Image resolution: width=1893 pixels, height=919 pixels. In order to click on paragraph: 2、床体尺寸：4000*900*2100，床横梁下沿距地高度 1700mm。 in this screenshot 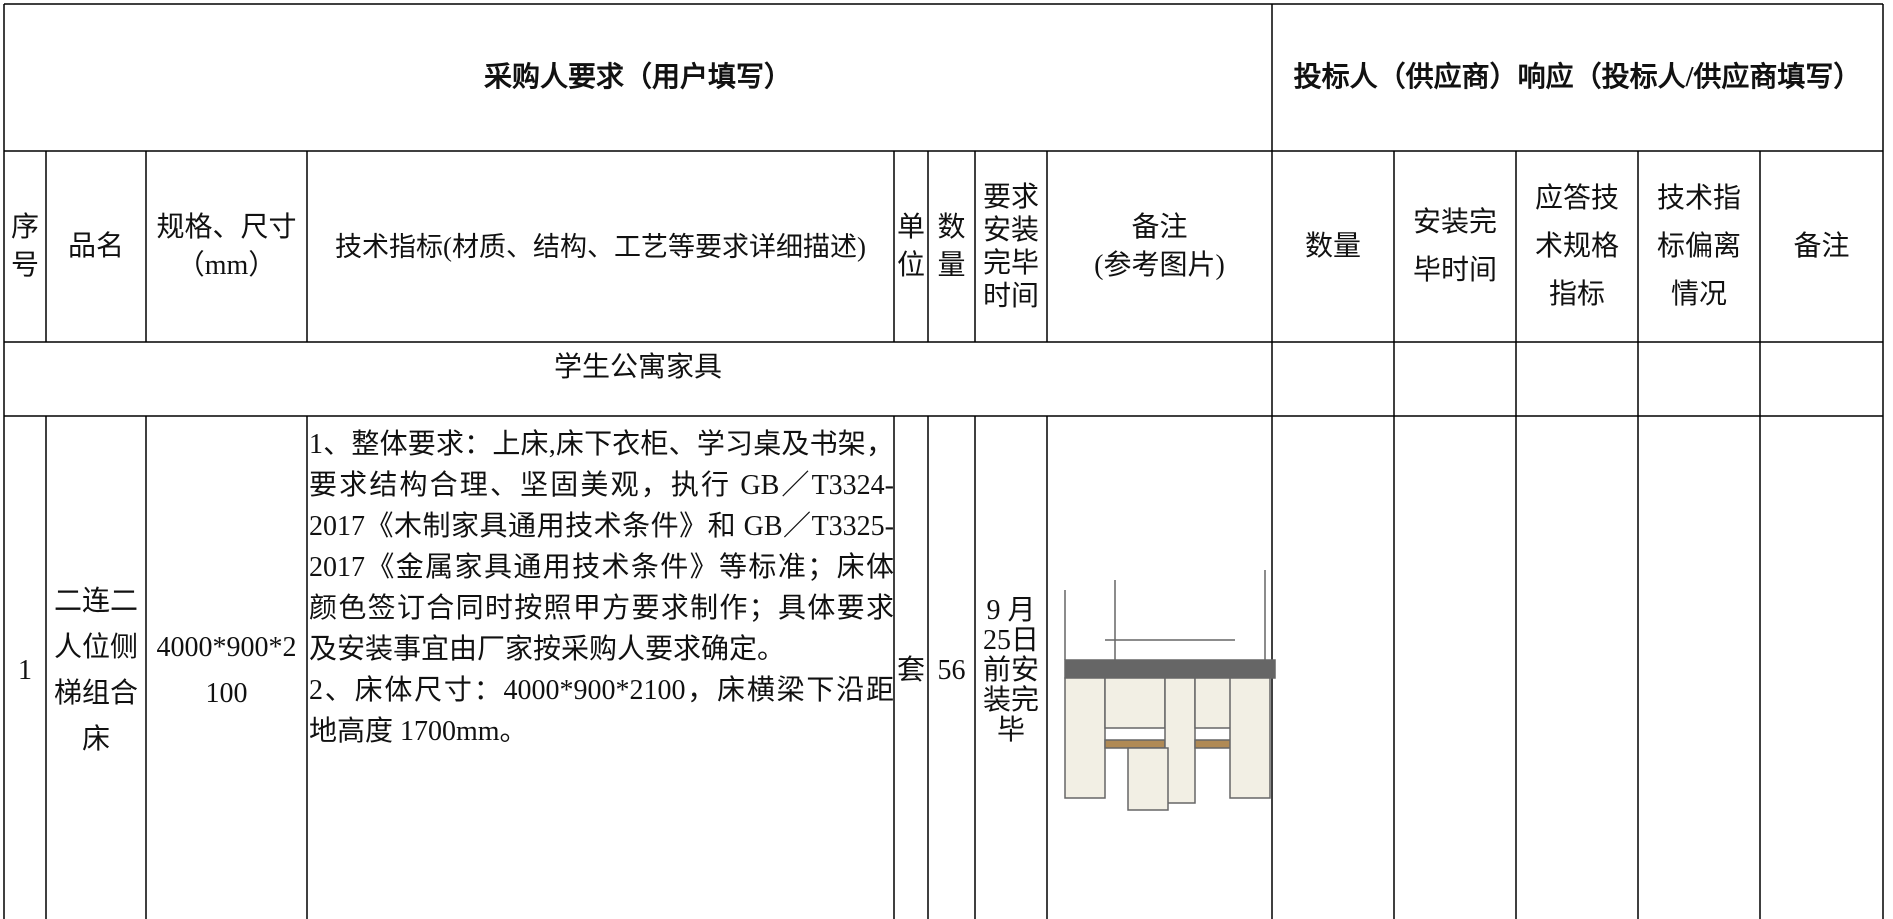, I will do `click(601, 711)`.